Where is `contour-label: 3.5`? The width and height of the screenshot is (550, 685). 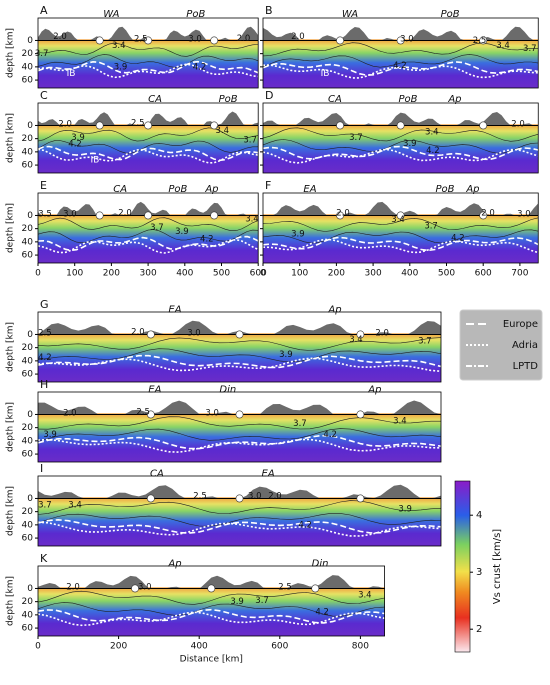 contour-label: 3.5 is located at coordinates (45, 215).